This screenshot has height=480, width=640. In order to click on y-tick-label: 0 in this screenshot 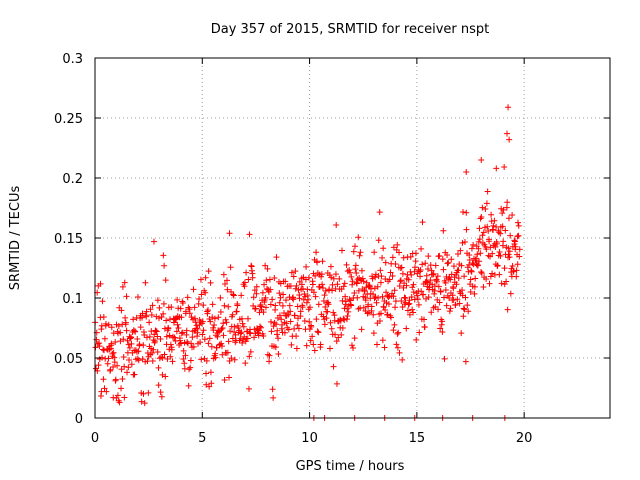, I will do `click(79, 419)`.